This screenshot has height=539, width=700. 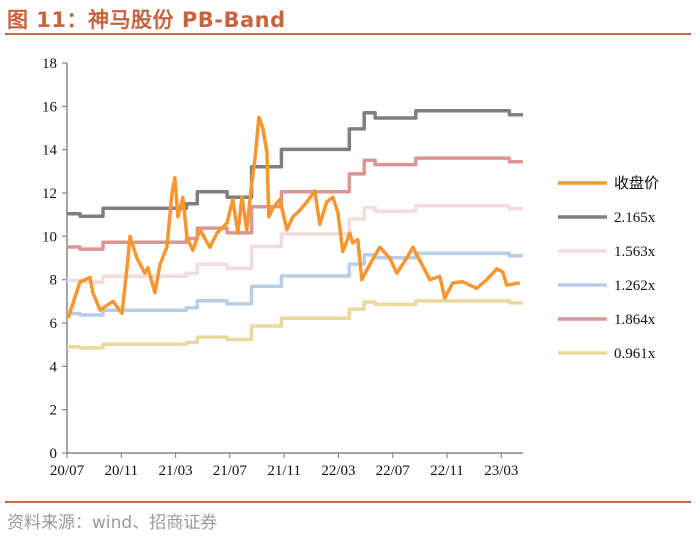 I want to click on y-tick-label: 4, so click(x=54, y=367).